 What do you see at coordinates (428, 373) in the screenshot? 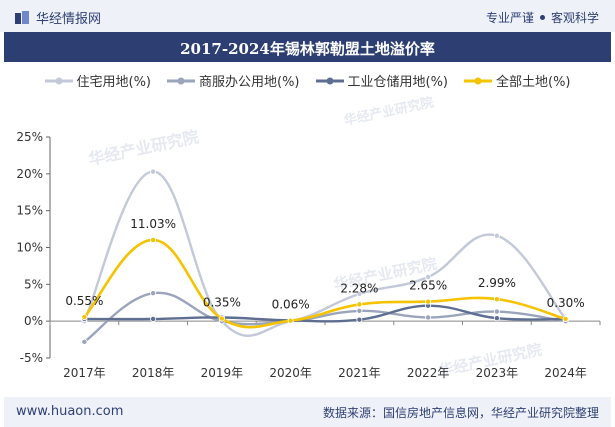
I see `x-tick-label: 2022年` at bounding box center [428, 373].